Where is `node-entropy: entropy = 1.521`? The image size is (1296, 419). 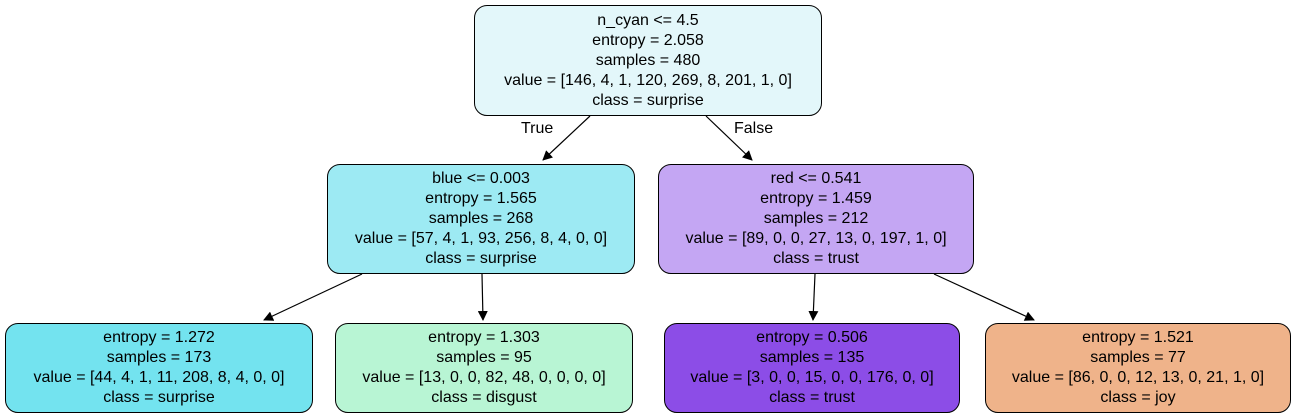
node-entropy: entropy = 1.521 is located at coordinates (1138, 337).